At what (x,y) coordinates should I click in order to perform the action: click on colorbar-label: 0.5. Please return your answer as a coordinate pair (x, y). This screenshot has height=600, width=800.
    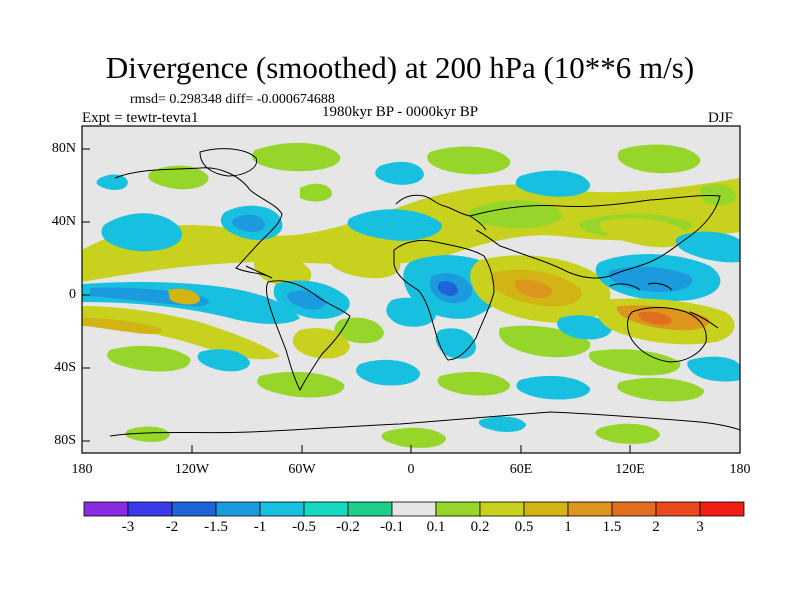
    Looking at the image, I should click on (524, 527).